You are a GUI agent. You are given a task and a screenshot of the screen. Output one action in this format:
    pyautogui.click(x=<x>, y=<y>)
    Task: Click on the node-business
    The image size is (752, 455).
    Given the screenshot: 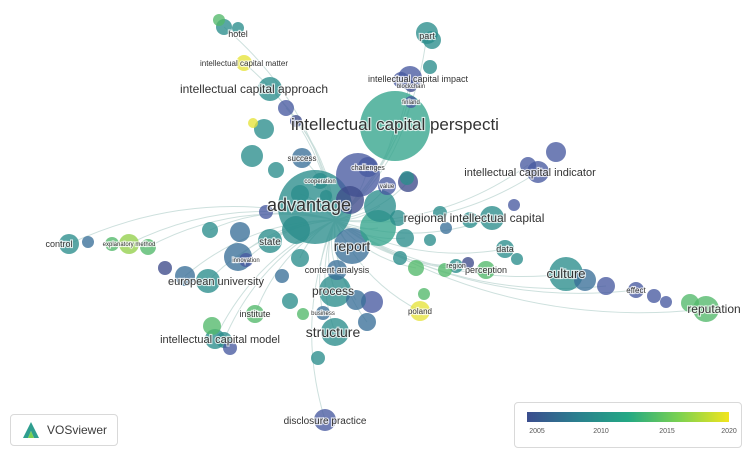 What is the action you would take?
    pyautogui.click(x=323, y=313)
    